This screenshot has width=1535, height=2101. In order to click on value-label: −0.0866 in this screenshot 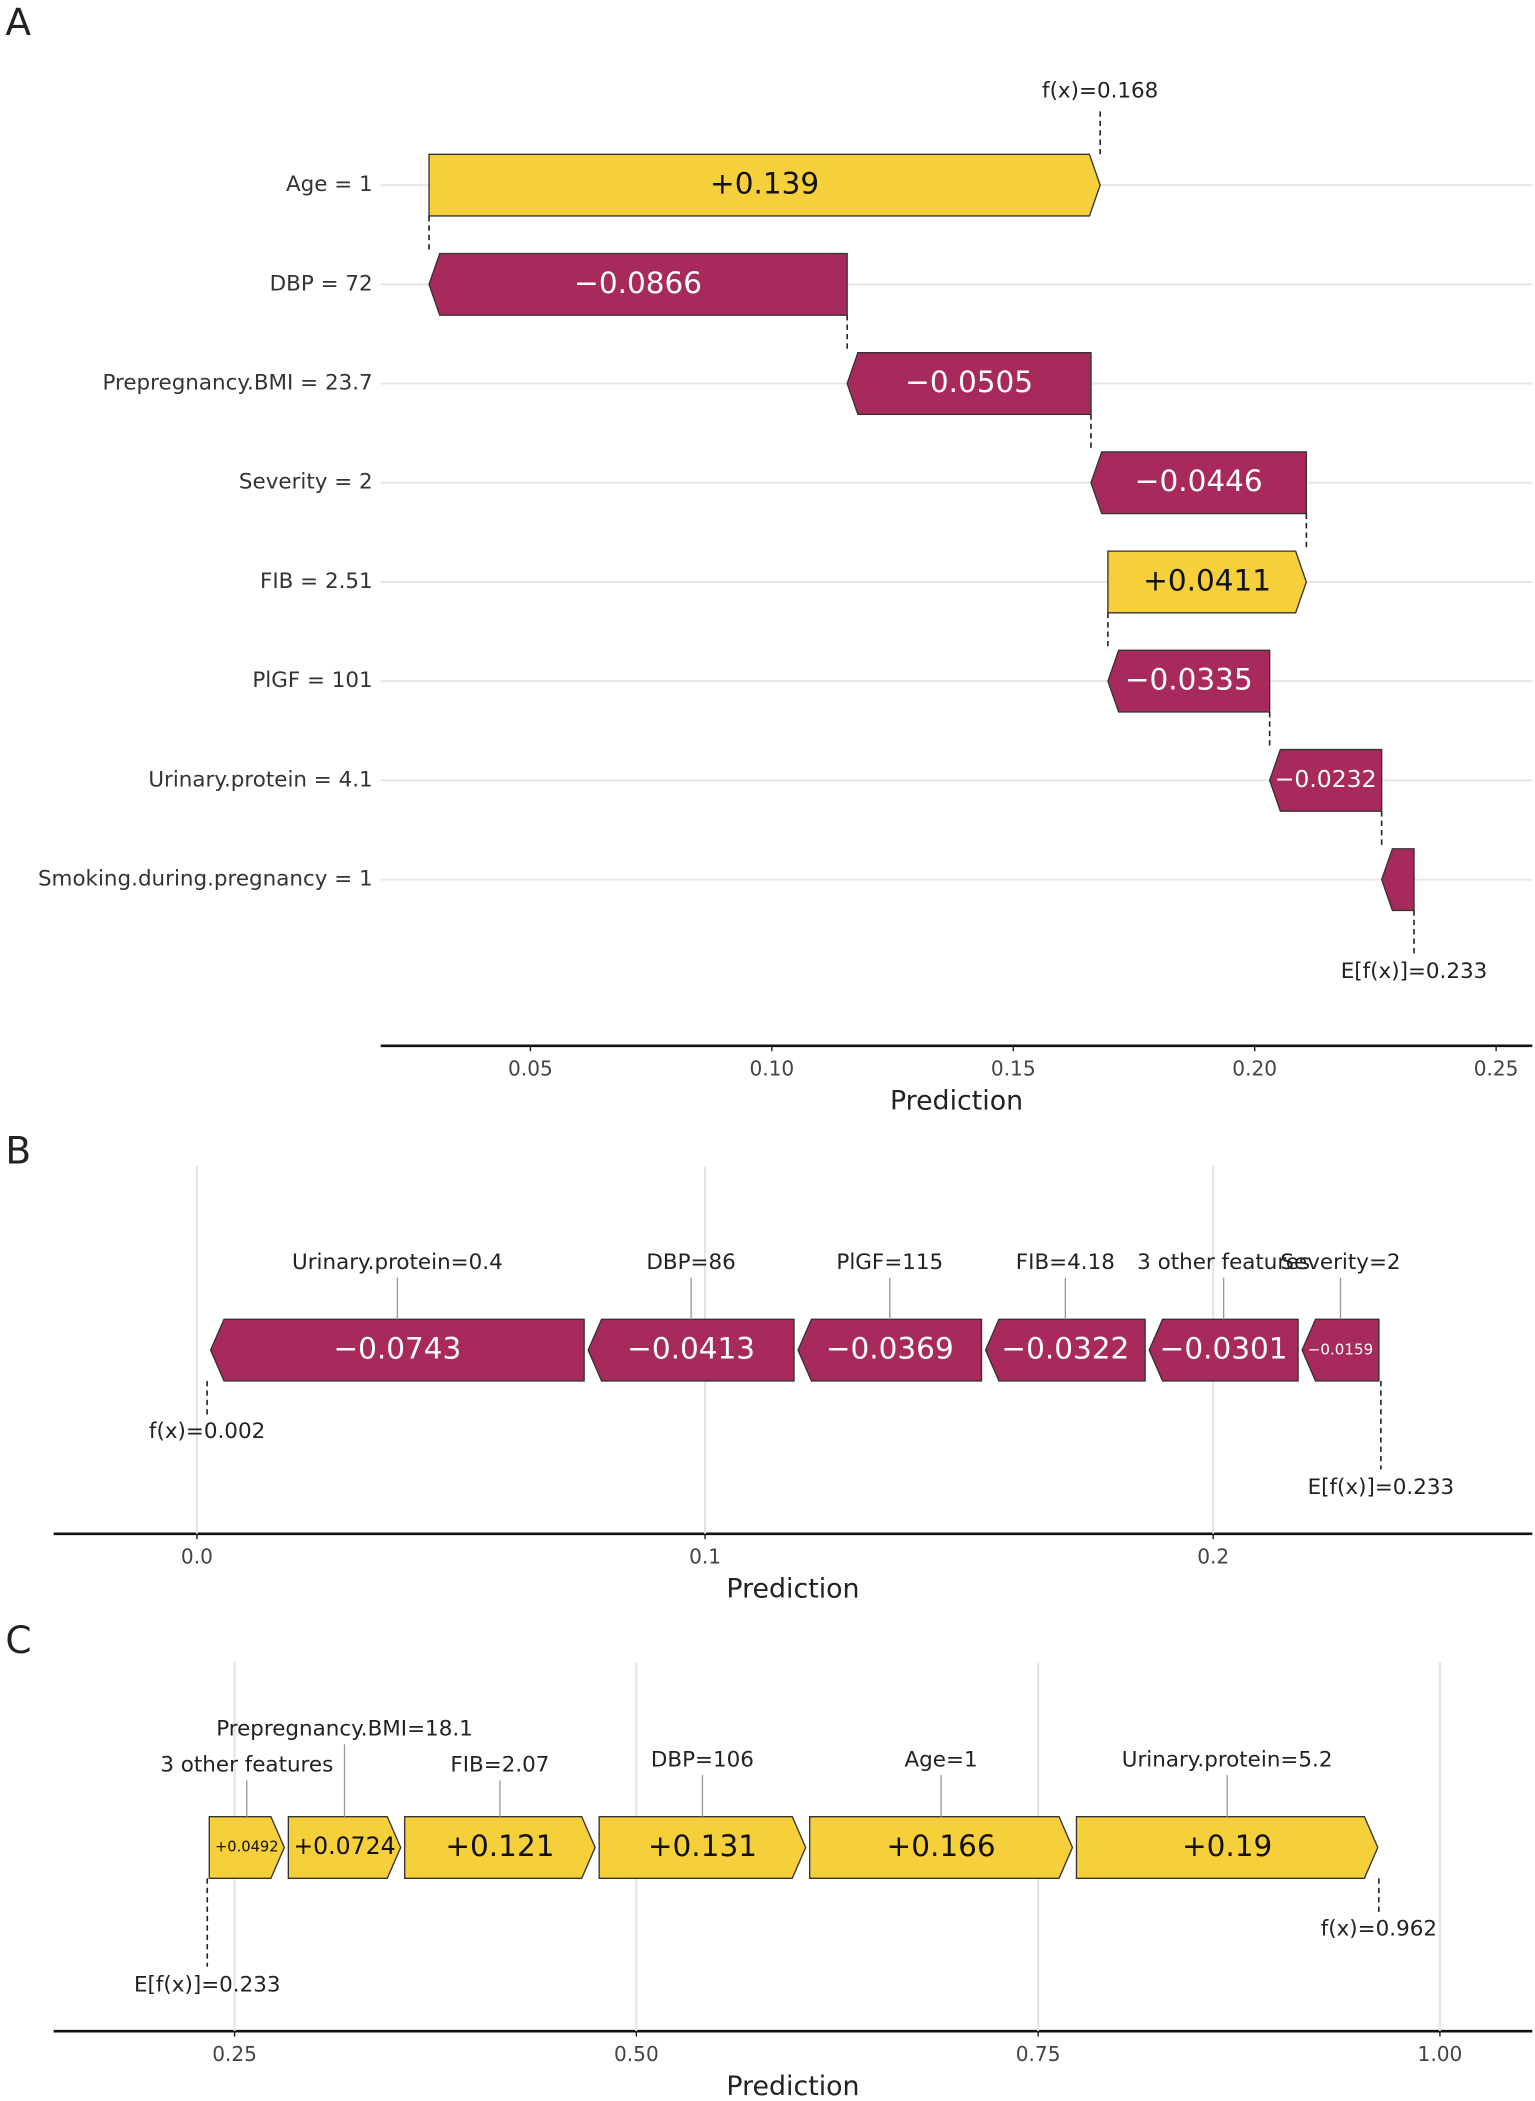, I will do `click(638, 283)`.